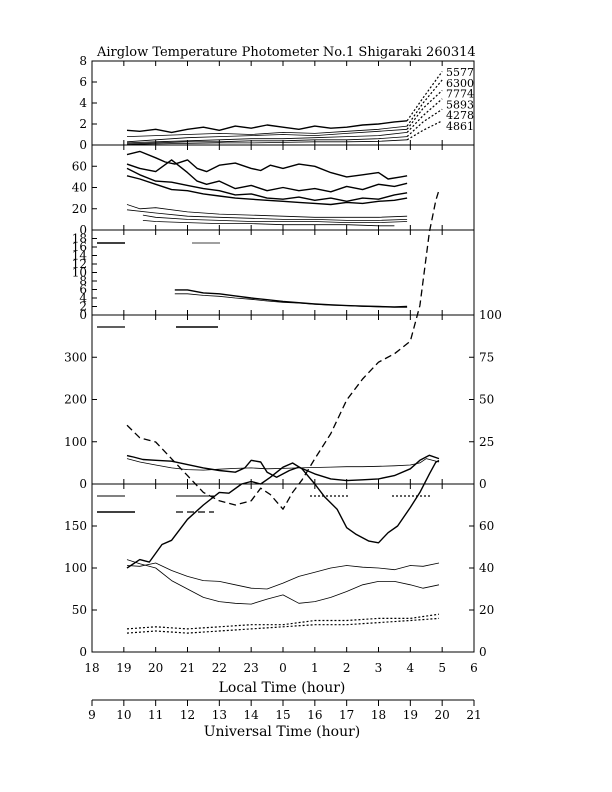 Image resolution: width=612 pixels, height=792 pixels. I want to click on y-right-tick-label: 60, so click(486, 526).